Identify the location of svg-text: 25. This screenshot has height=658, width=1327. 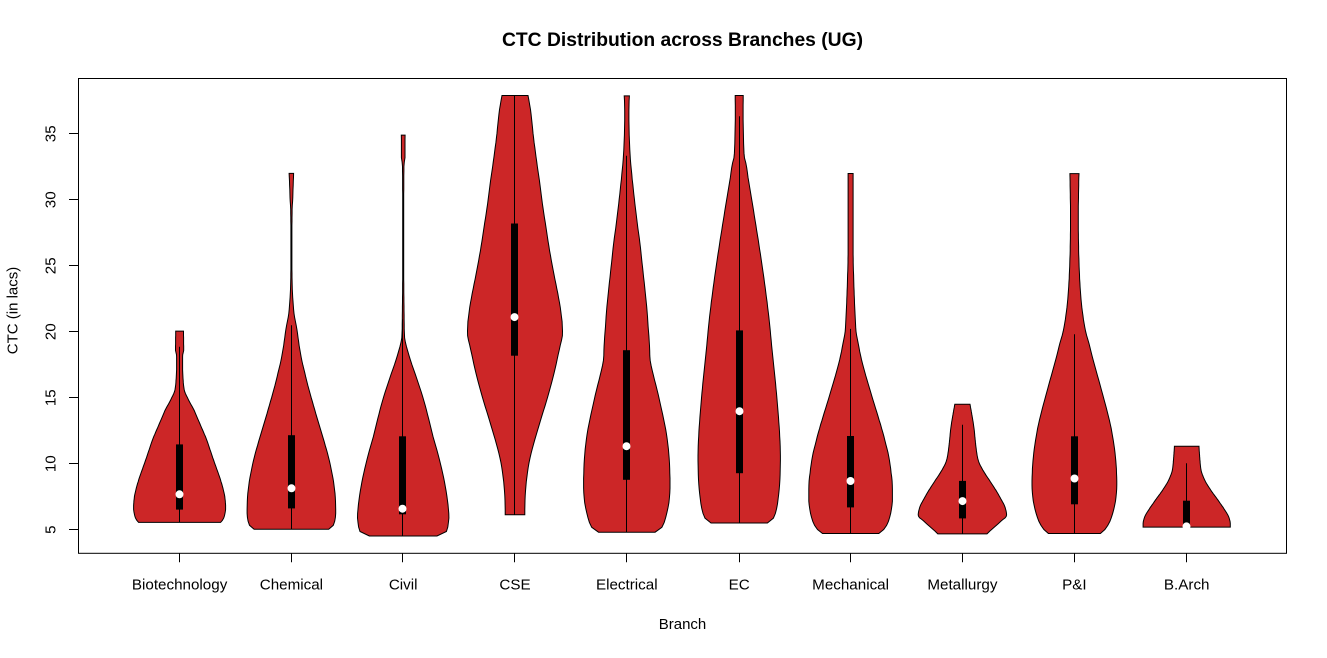
(50, 265).